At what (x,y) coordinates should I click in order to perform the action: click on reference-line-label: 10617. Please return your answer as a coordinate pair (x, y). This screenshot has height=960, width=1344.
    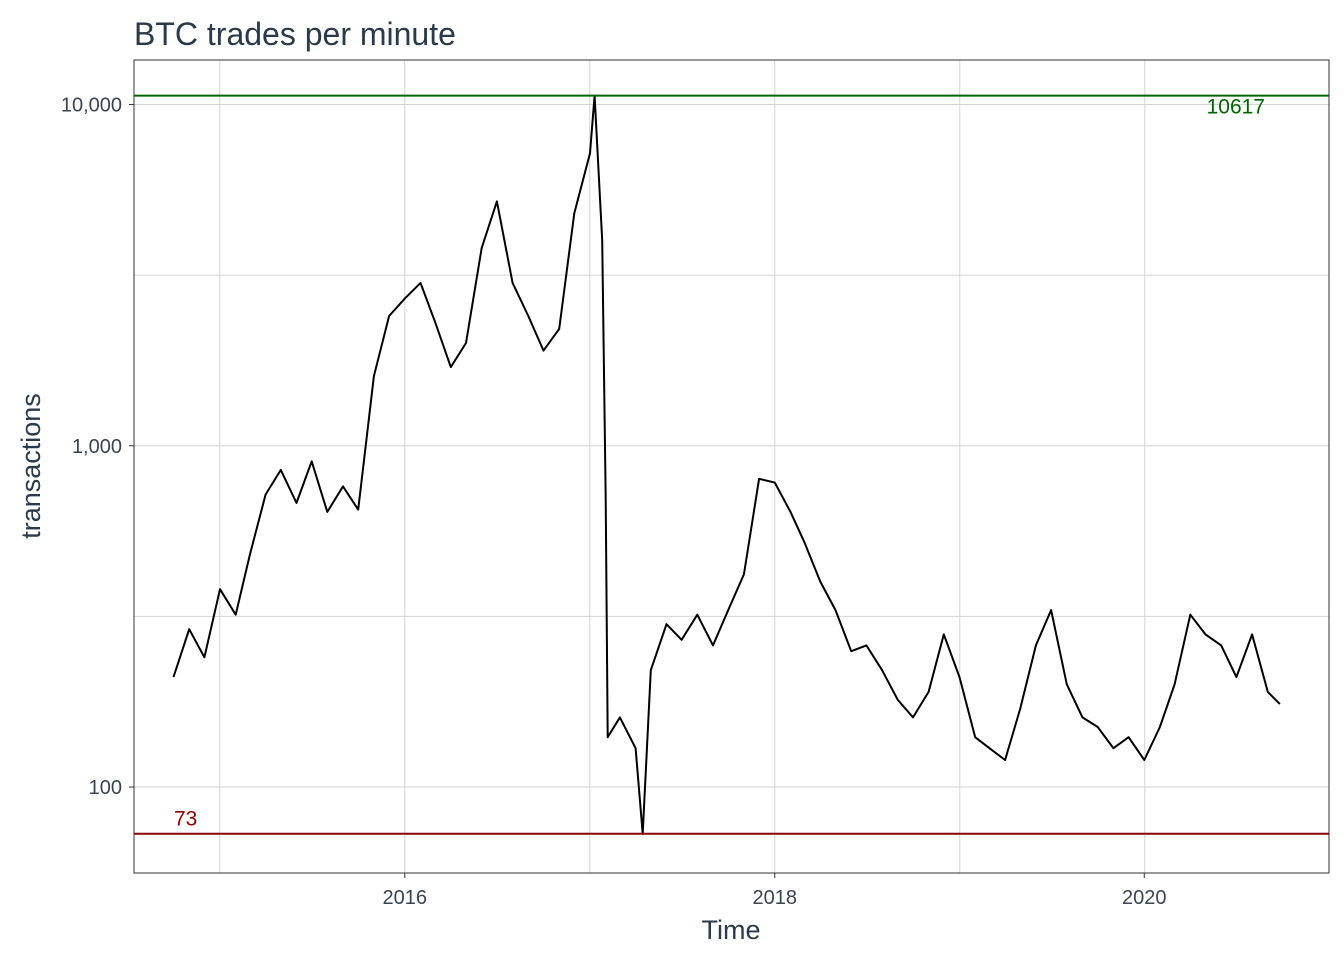
    Looking at the image, I should click on (1236, 107).